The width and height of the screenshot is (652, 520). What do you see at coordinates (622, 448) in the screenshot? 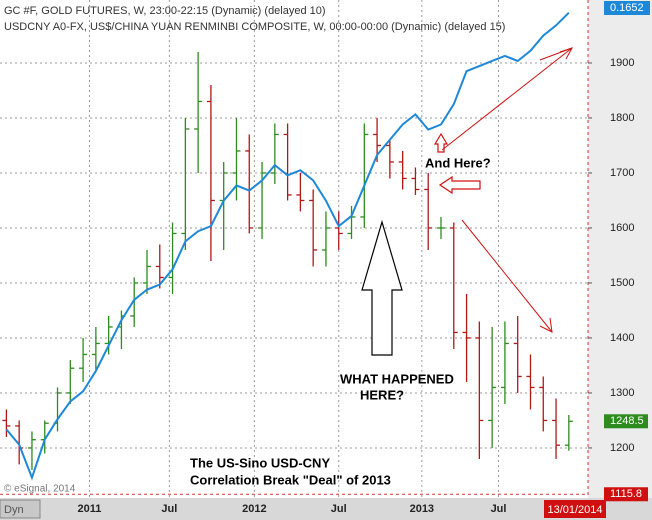
I see `y-tick-label: 1200` at bounding box center [622, 448].